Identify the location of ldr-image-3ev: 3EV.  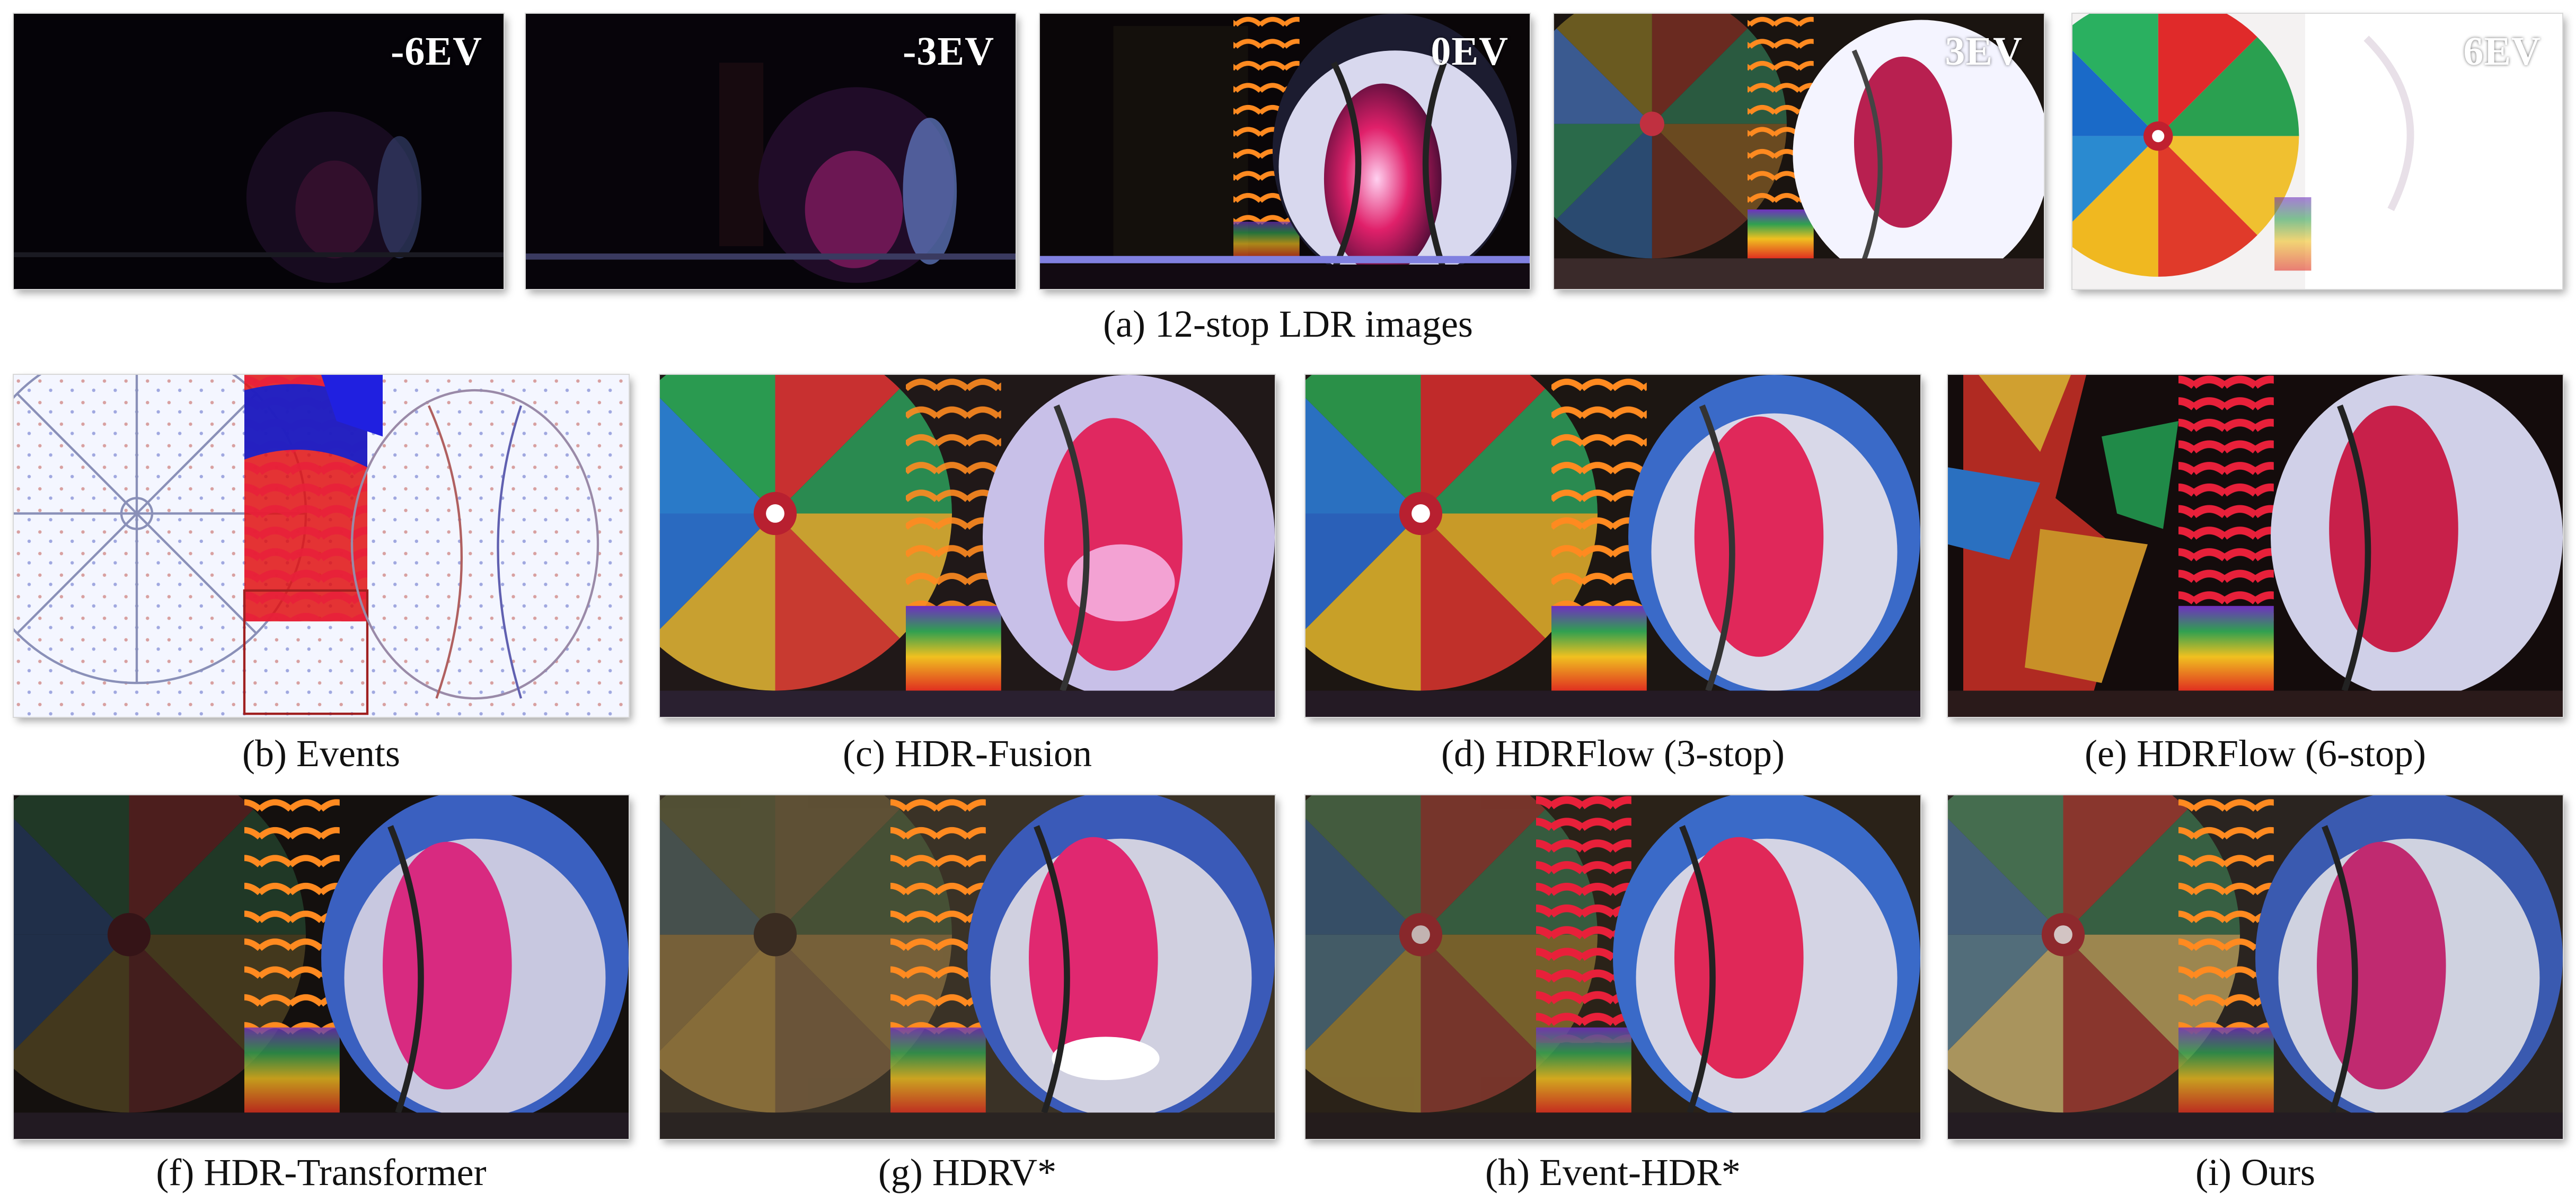
(1799, 151).